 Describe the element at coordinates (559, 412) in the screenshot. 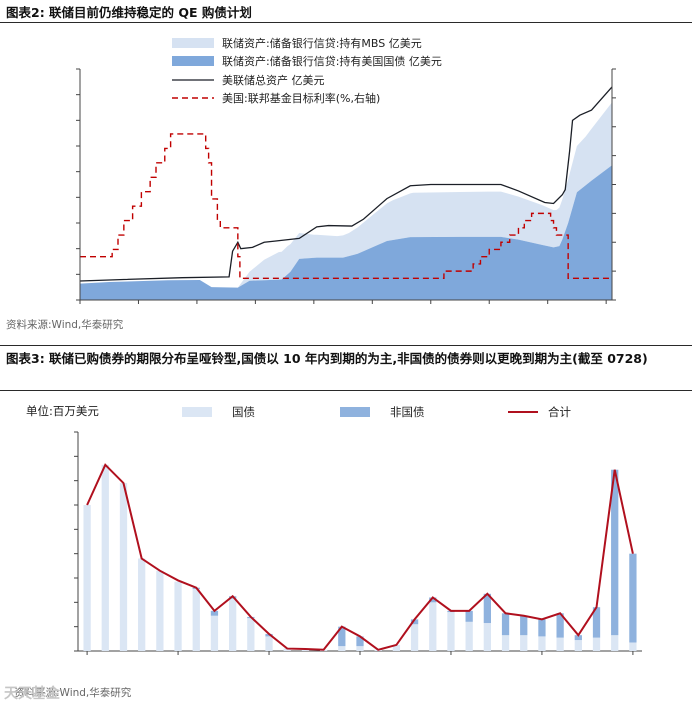

I see `legend-label-sum: 合计` at that location.